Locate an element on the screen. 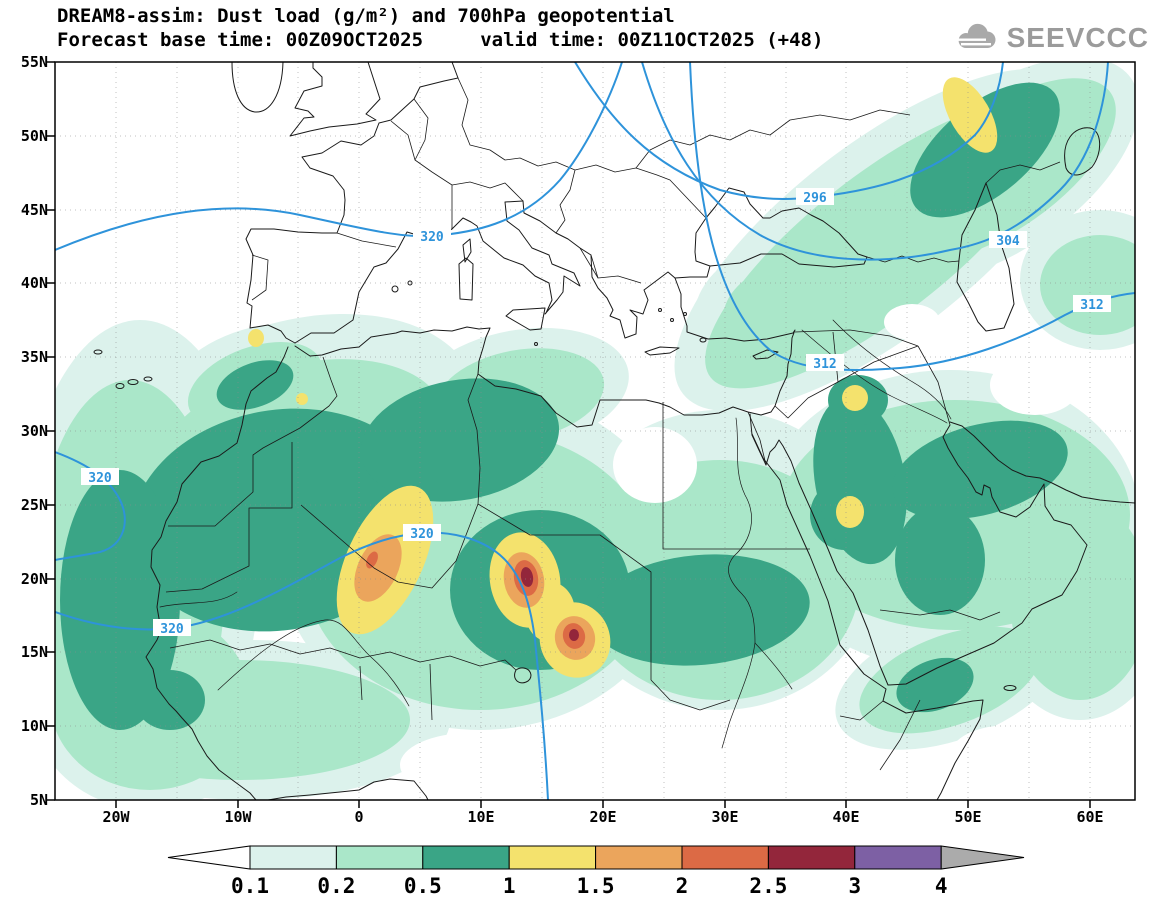 This screenshot has height=907, width=1165. lon-label: 50E is located at coordinates (967, 817).